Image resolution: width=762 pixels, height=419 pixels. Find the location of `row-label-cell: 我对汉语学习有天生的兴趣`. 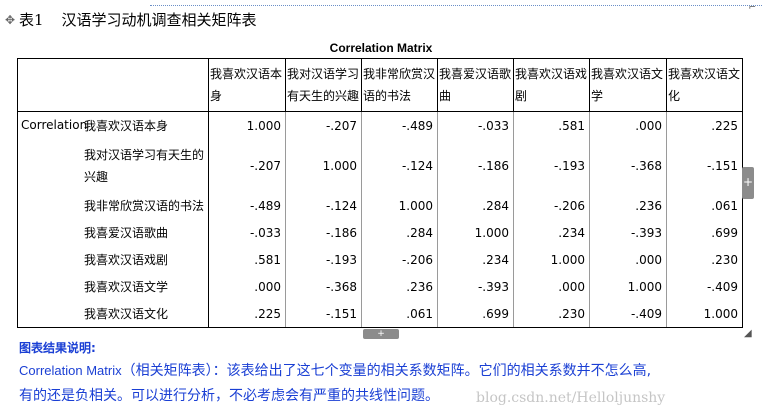

row-label-cell: 我对汉语学习有天生的兴趣 is located at coordinates (113, 165).